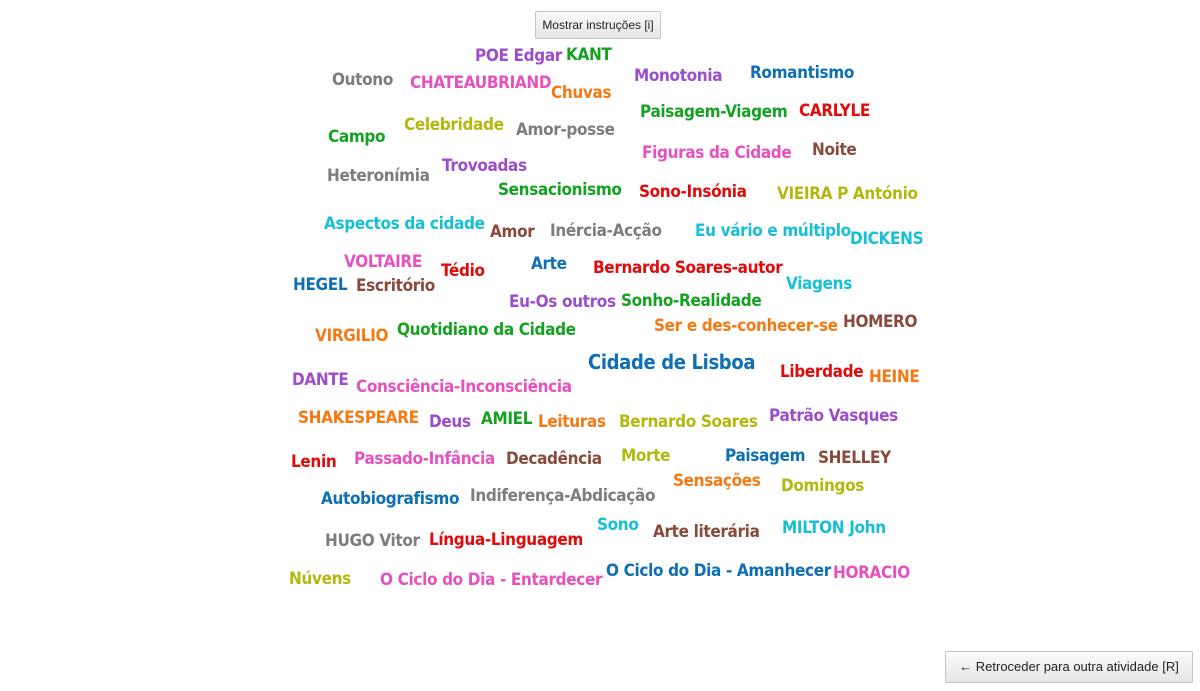 The width and height of the screenshot is (1200, 691). What do you see at coordinates (717, 481) in the screenshot?
I see `word-cloud-item: Sensações` at bounding box center [717, 481].